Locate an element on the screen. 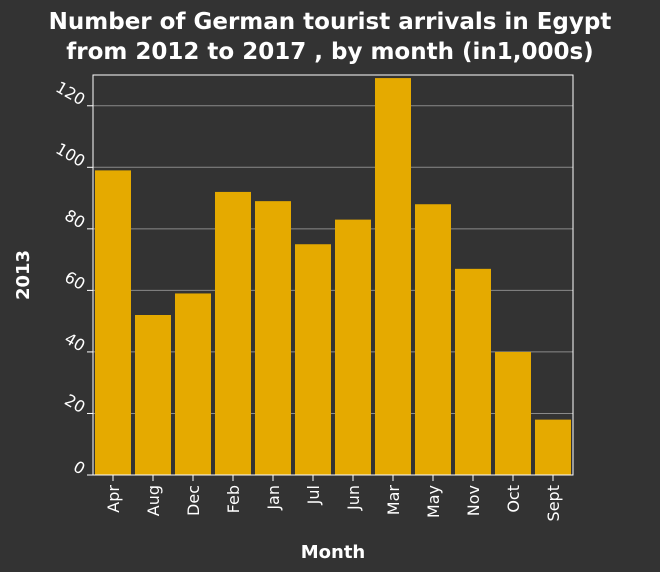  bar-jan is located at coordinates (273, 338).